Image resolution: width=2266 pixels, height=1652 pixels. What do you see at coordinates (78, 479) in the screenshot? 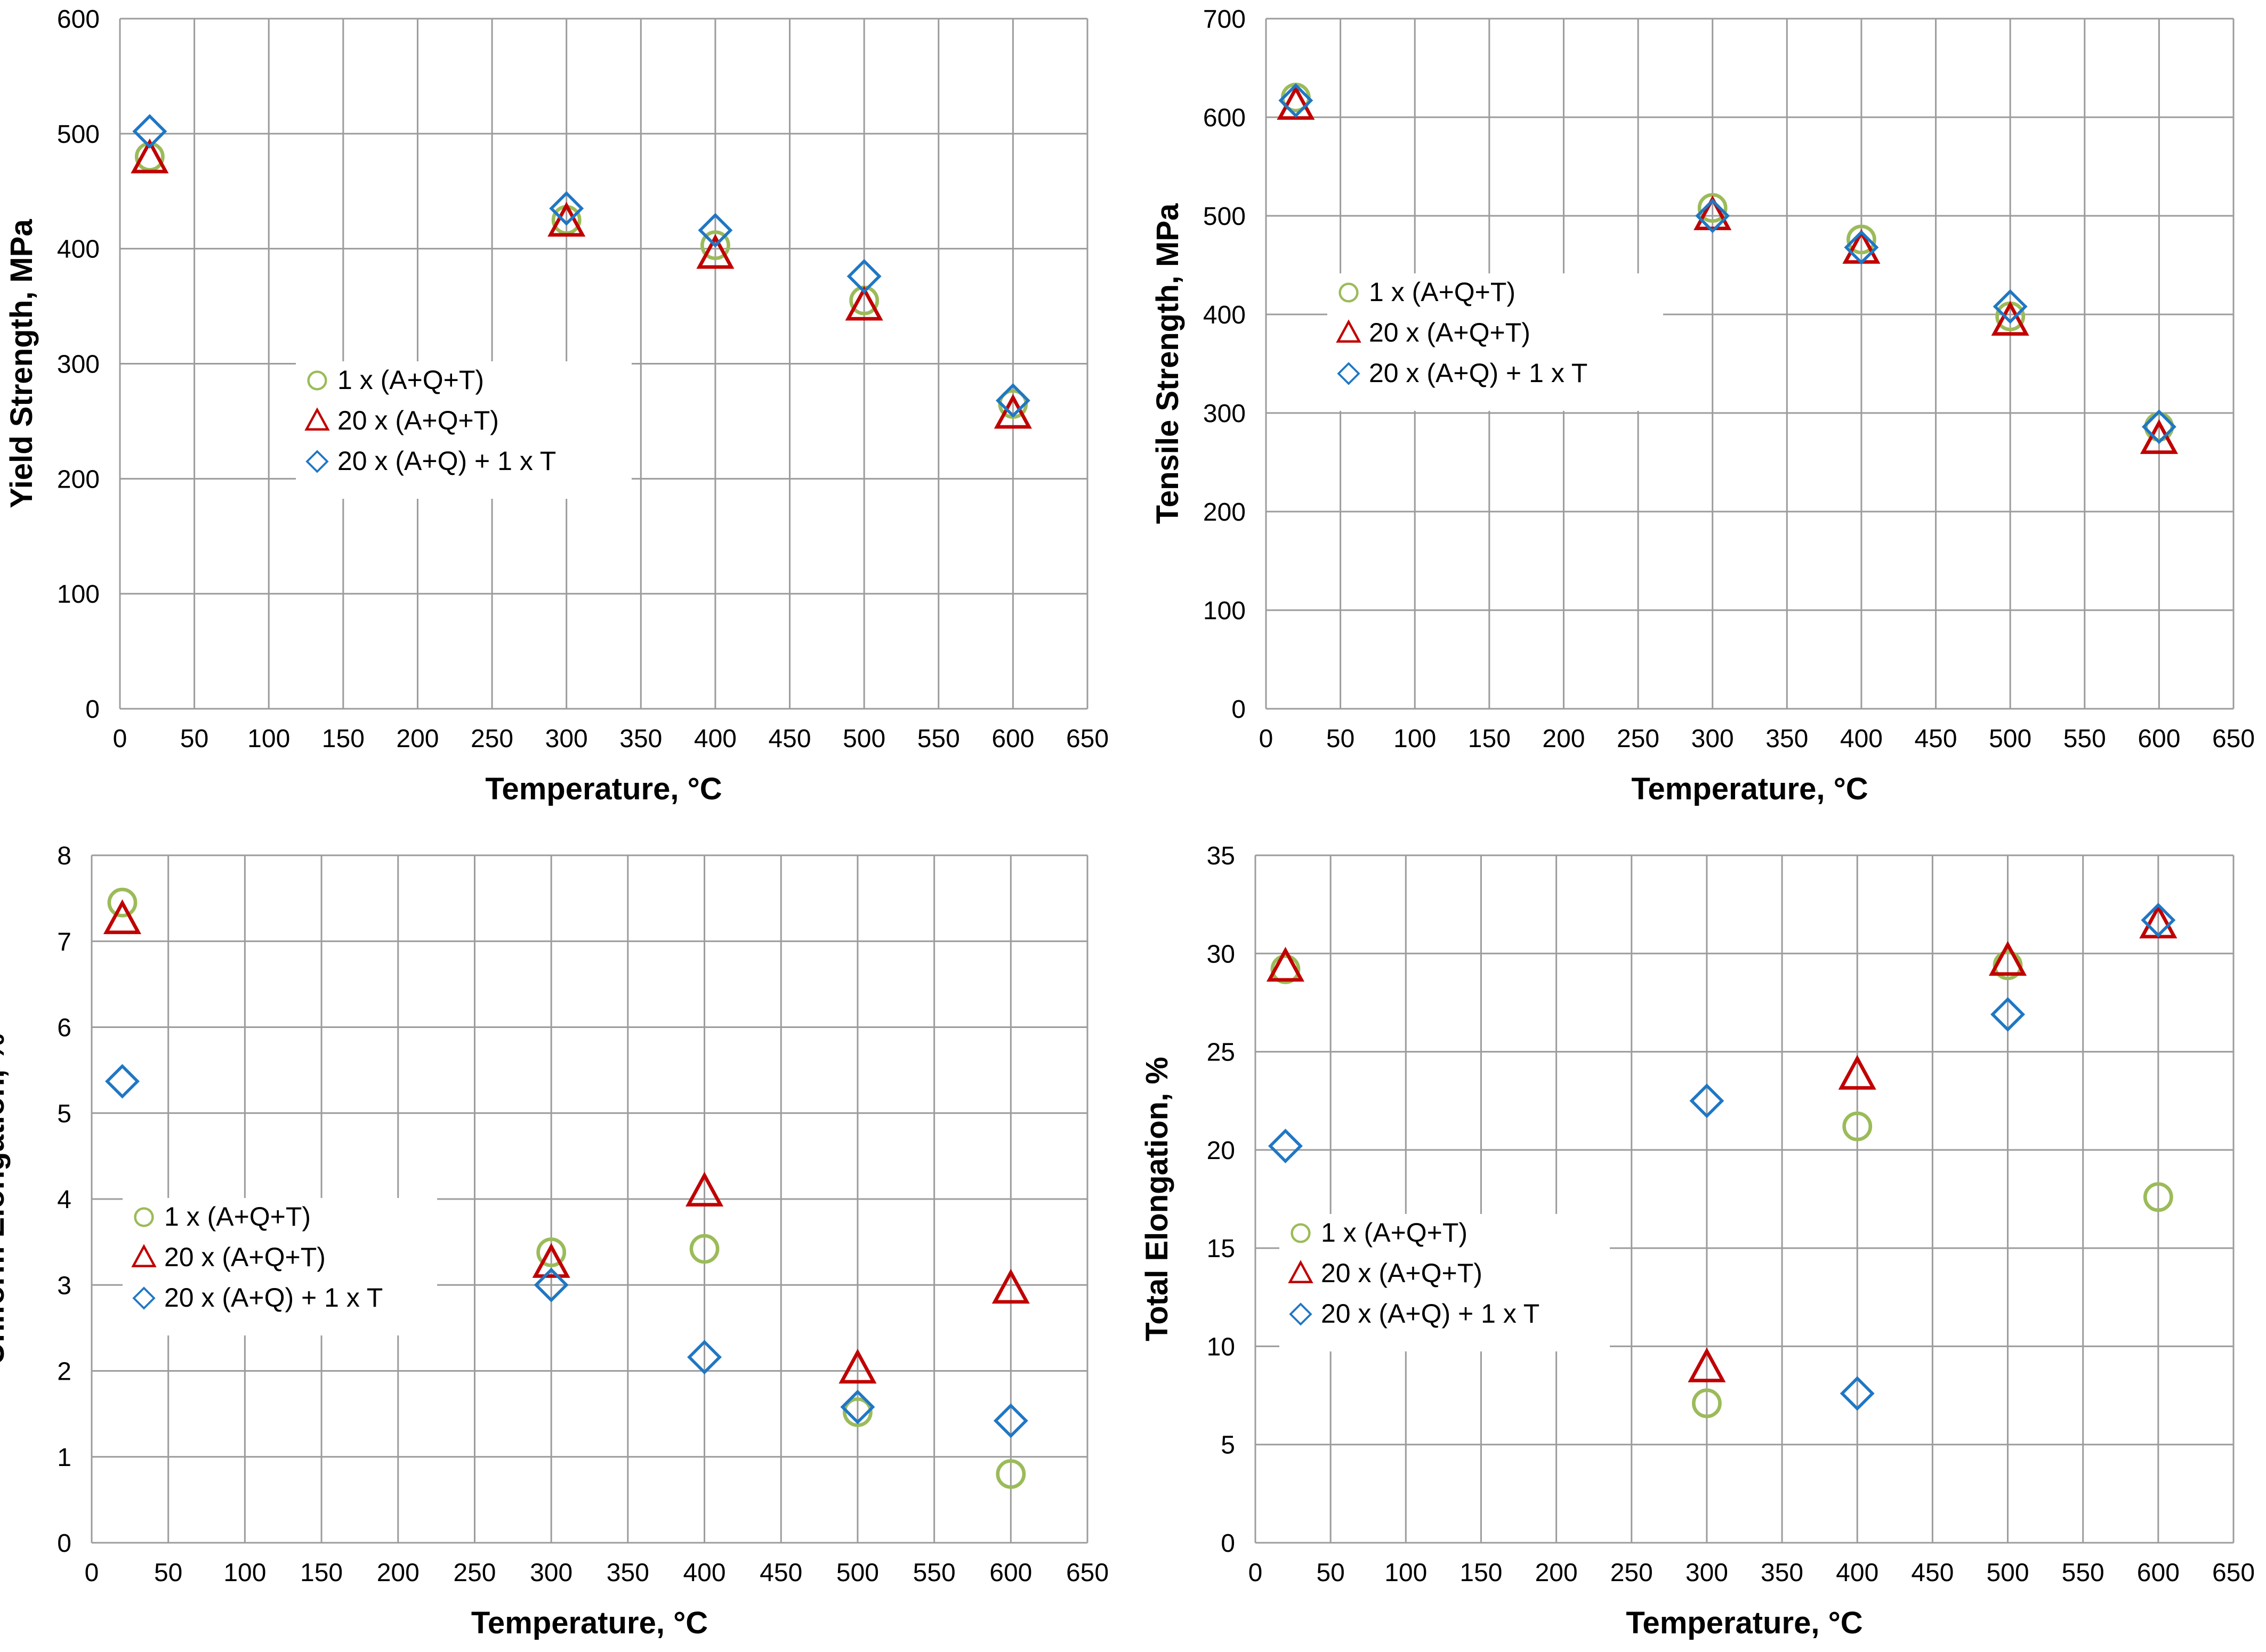
I see `y-tick-label: 200` at bounding box center [78, 479].